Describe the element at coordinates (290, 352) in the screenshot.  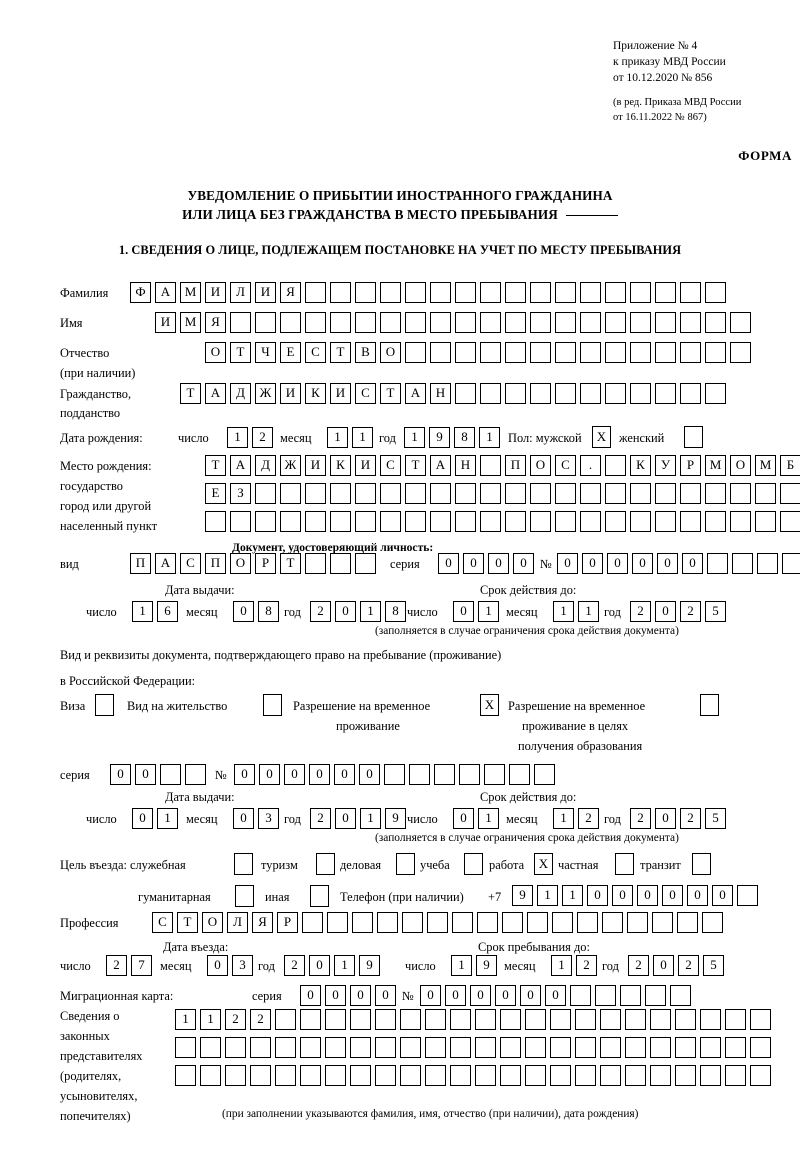
I see `char-cell: Е` at that location.